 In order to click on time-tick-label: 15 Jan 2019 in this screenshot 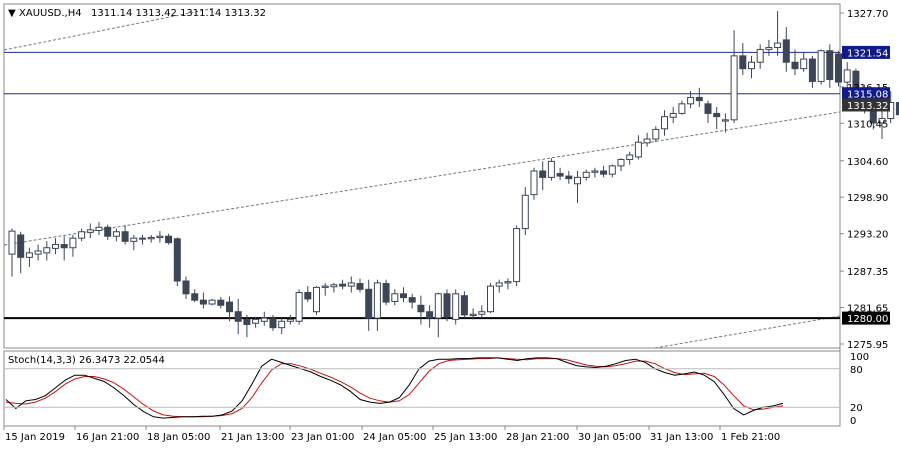, I will do `click(35, 437)`.